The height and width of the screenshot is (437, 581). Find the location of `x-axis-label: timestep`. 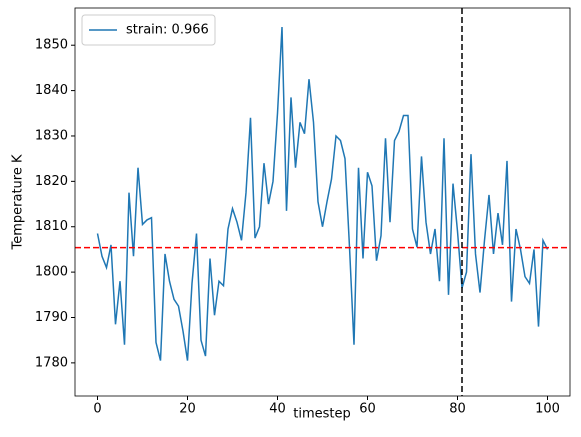

x-axis-label: timestep is located at coordinates (322, 414).